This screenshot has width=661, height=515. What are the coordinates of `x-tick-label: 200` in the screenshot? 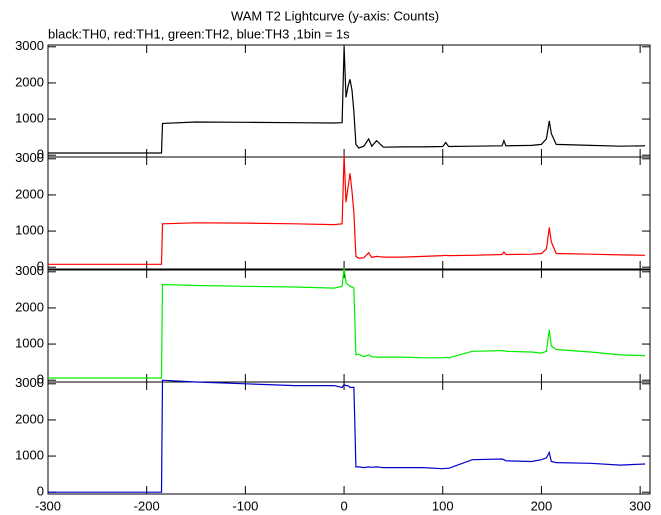 It's located at (542, 505).